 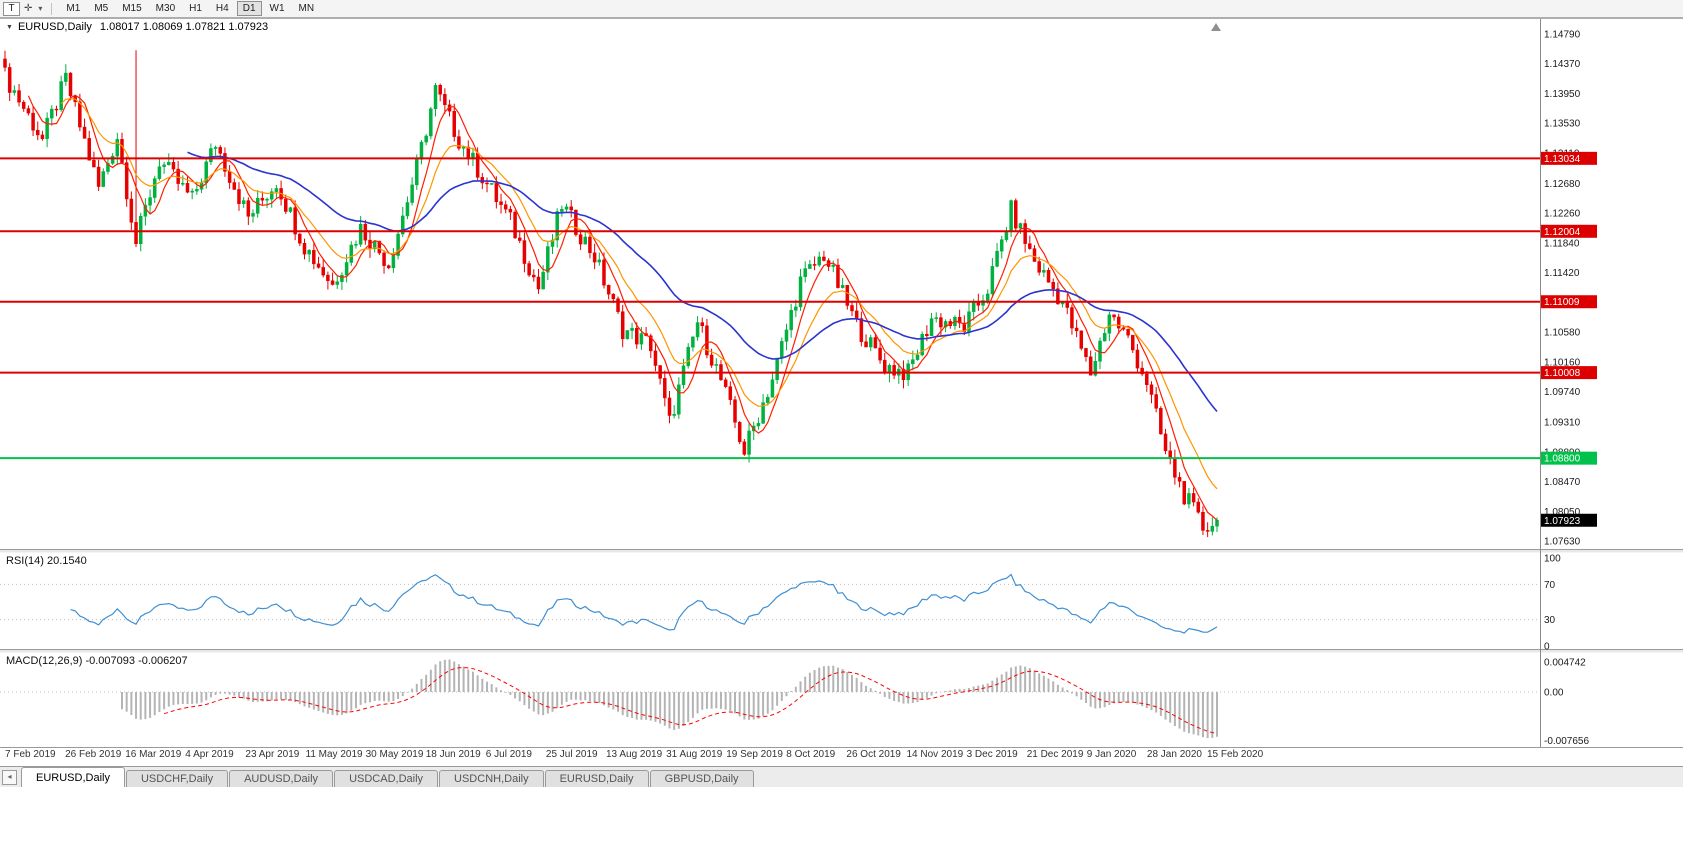 I want to click on macd-tick-label: -0.007656, so click(x=1566, y=741).